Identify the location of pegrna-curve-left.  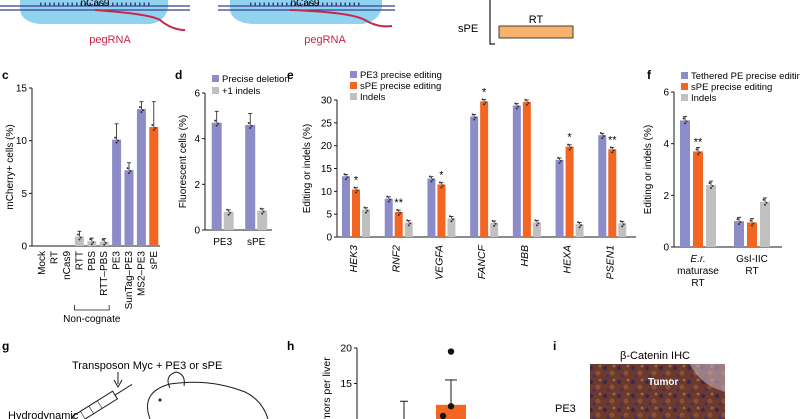
(140, 20).